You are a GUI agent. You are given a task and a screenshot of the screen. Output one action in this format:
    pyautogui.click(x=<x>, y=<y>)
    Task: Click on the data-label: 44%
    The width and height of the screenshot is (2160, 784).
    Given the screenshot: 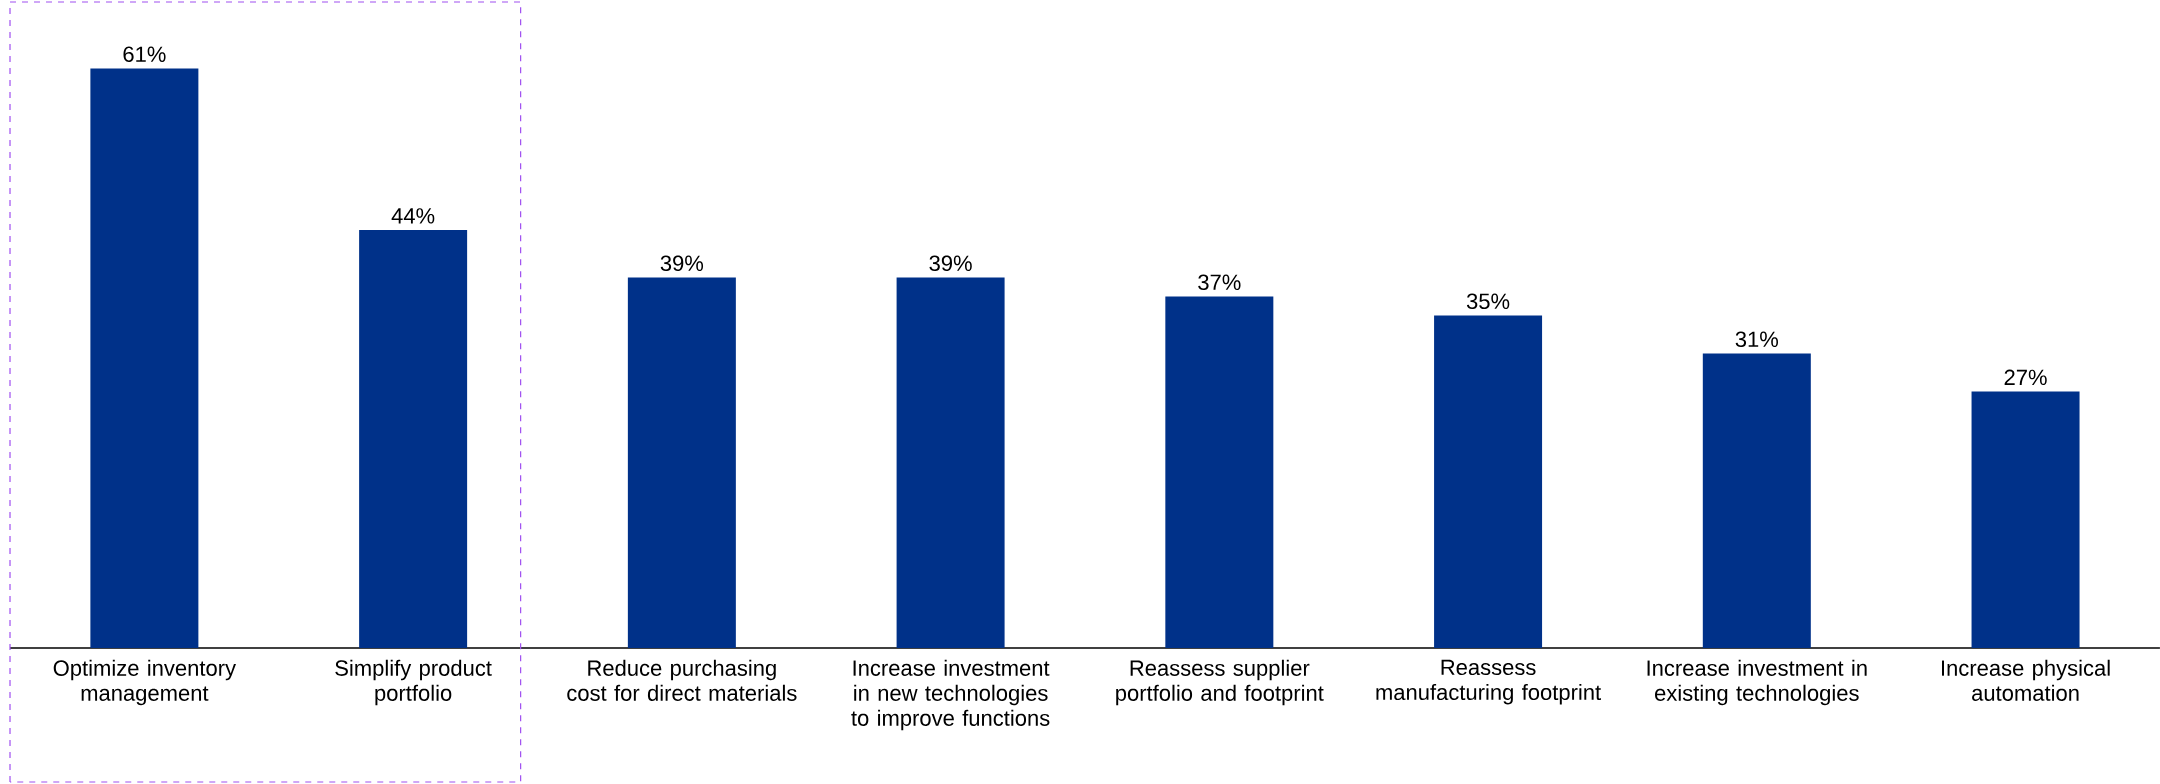 What is the action you would take?
    pyautogui.click(x=413, y=216)
    